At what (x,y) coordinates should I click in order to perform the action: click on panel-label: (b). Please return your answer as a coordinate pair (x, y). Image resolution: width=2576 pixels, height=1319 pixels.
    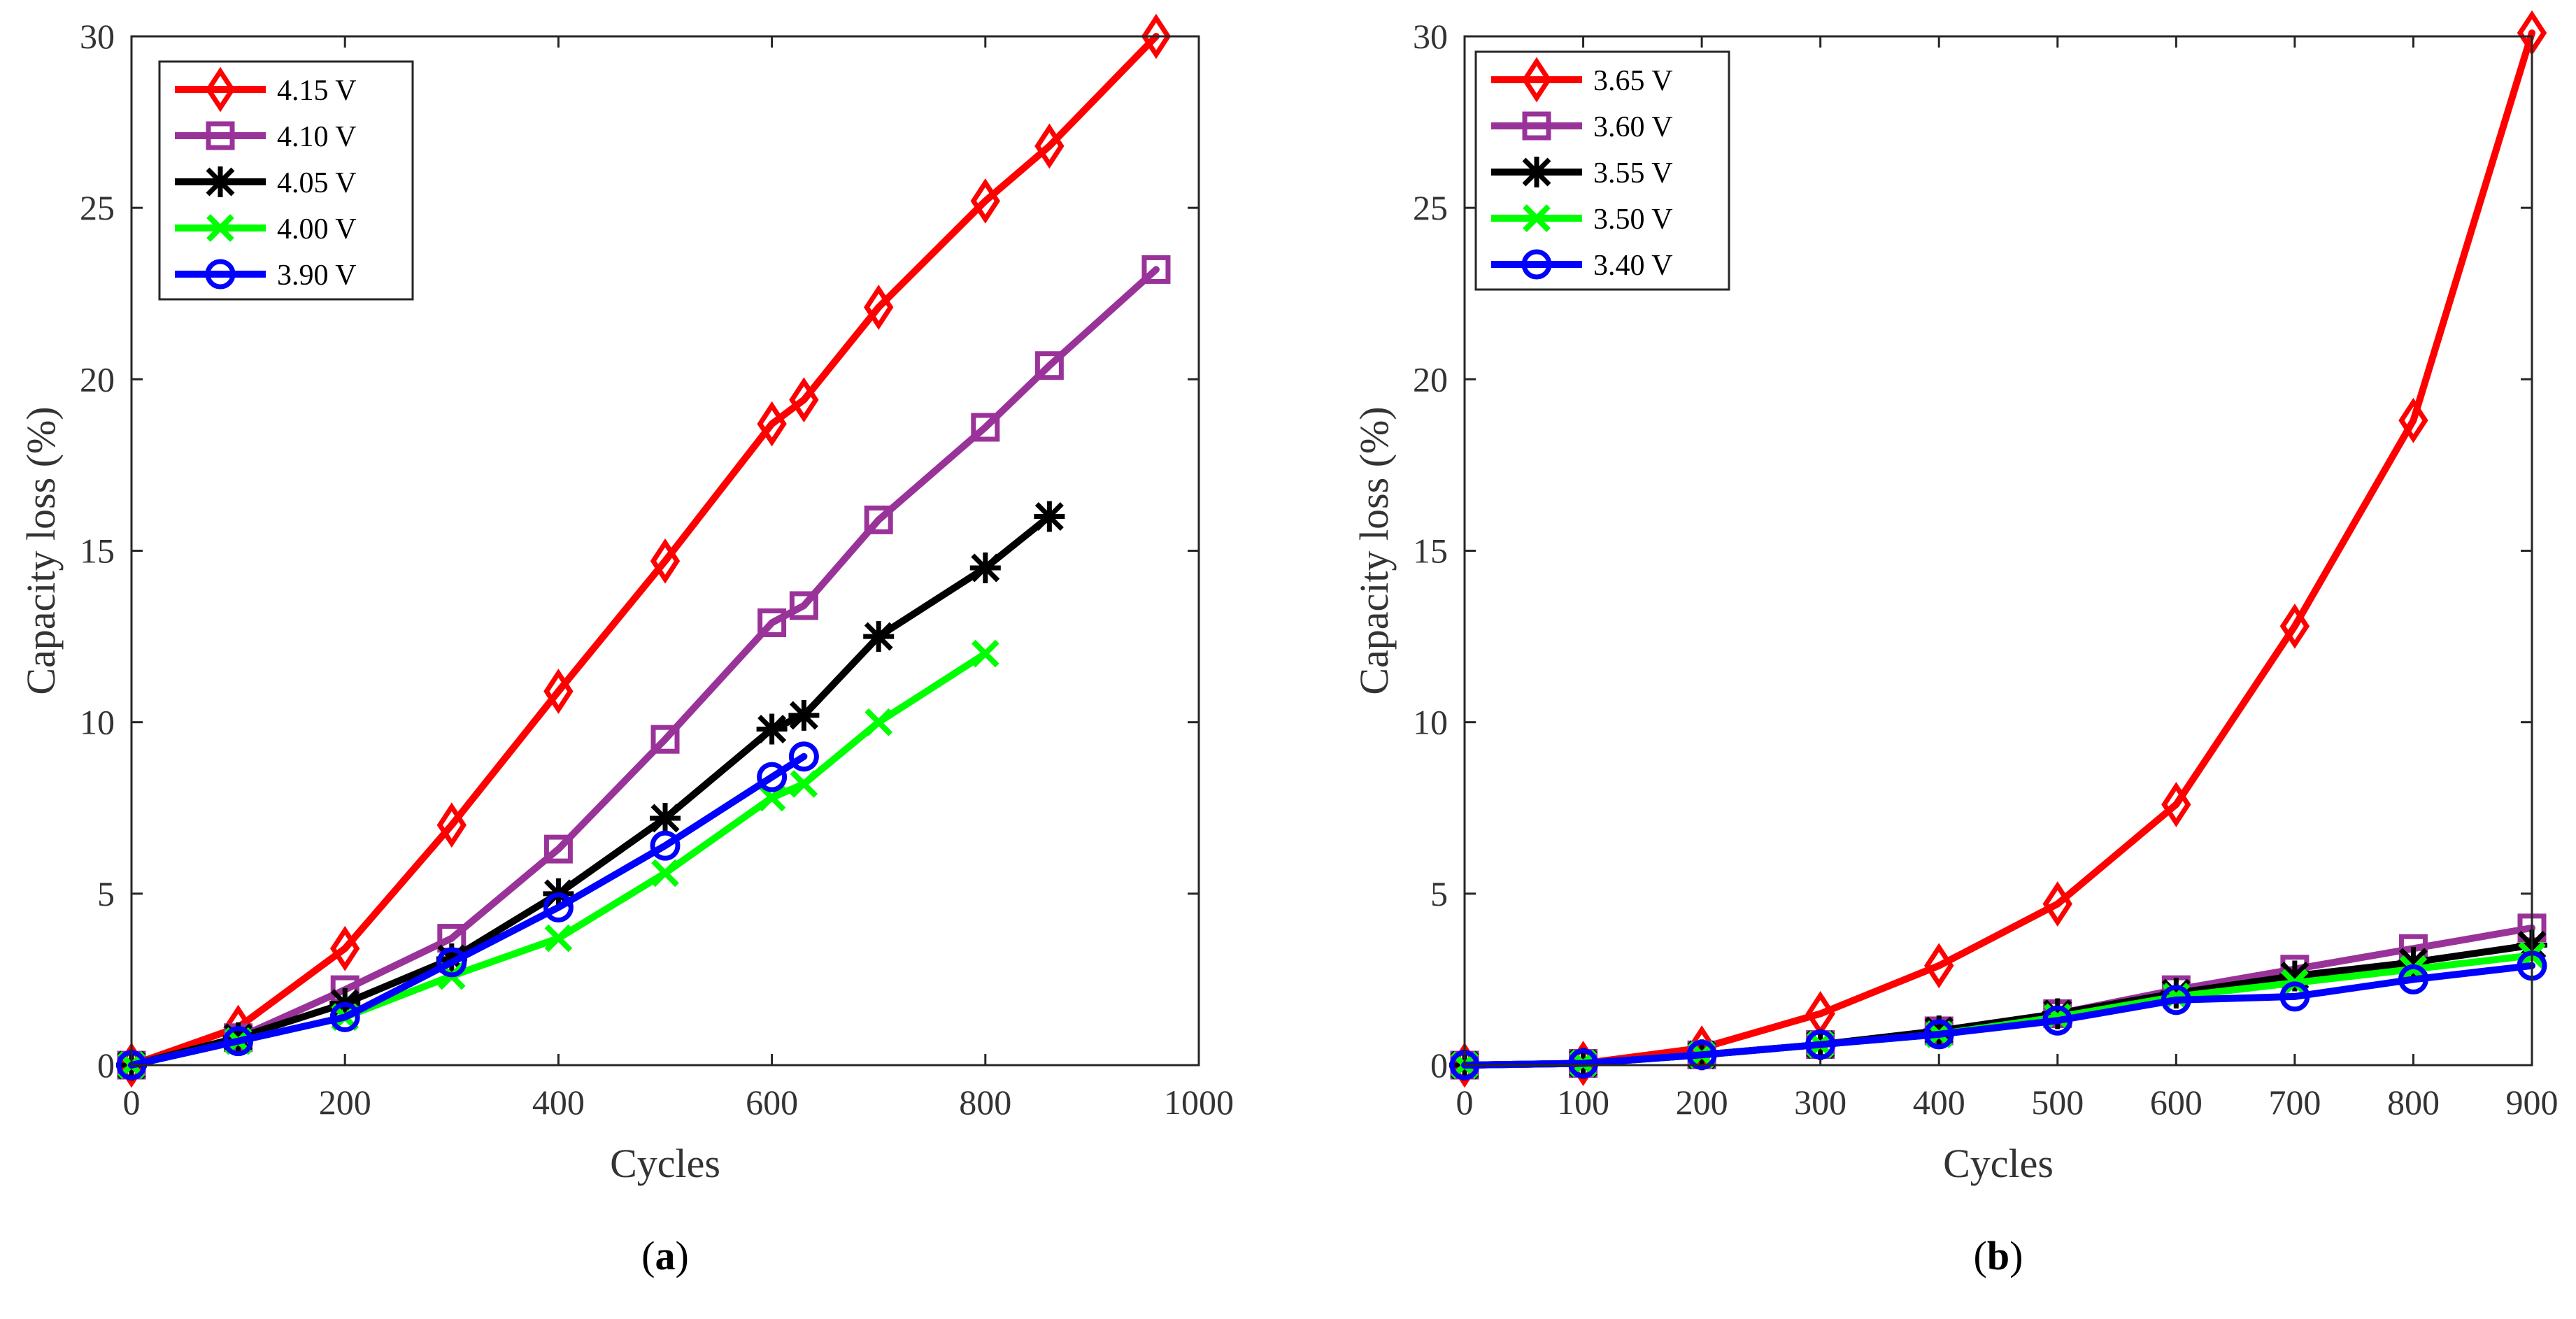
    Looking at the image, I should click on (1998, 1255).